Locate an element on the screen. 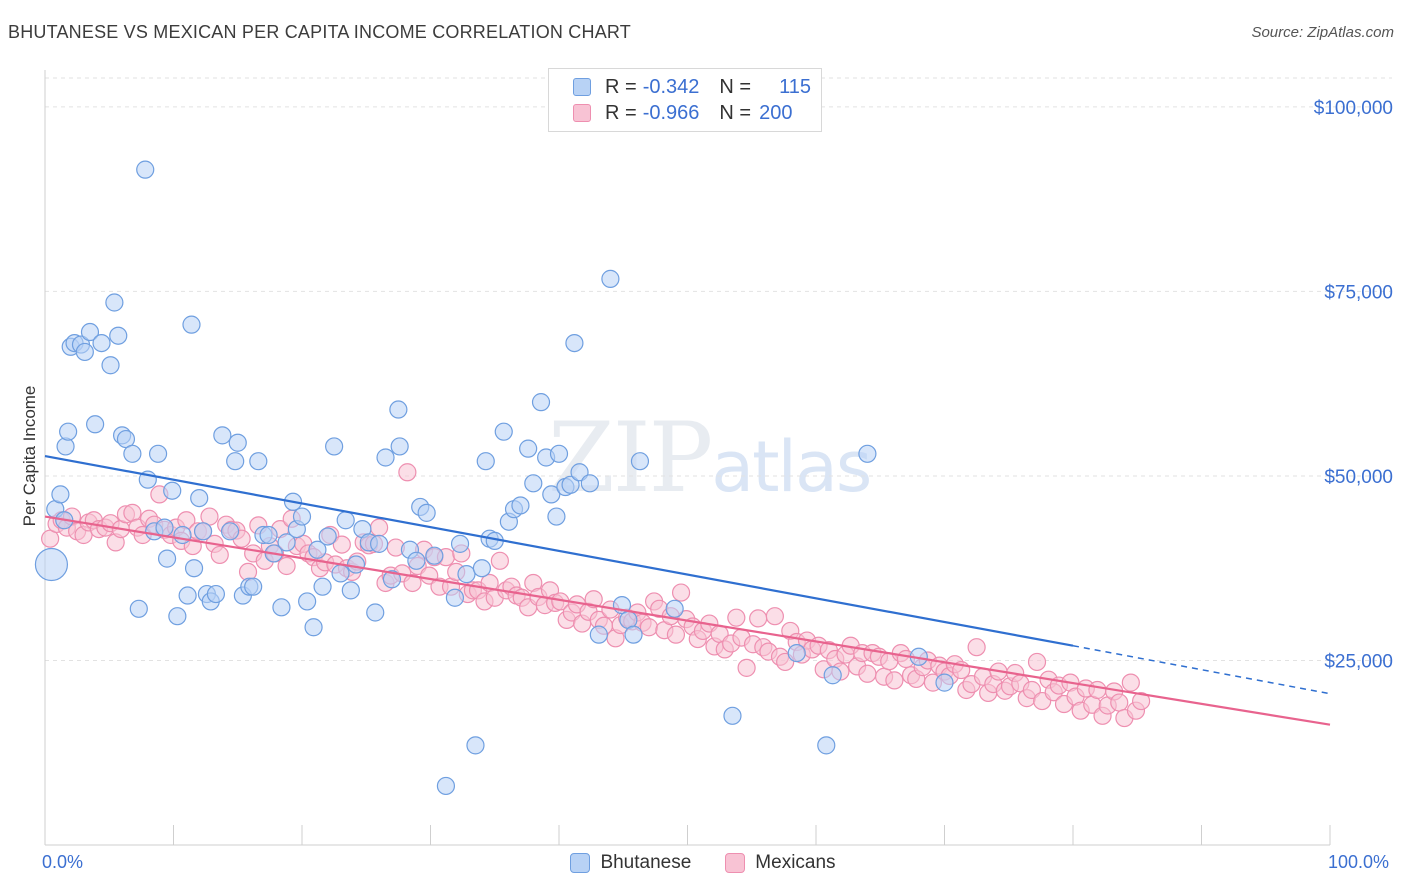 This screenshot has height=892, width=1406. watermark: ZIPatlas is located at coordinates (710, 458).